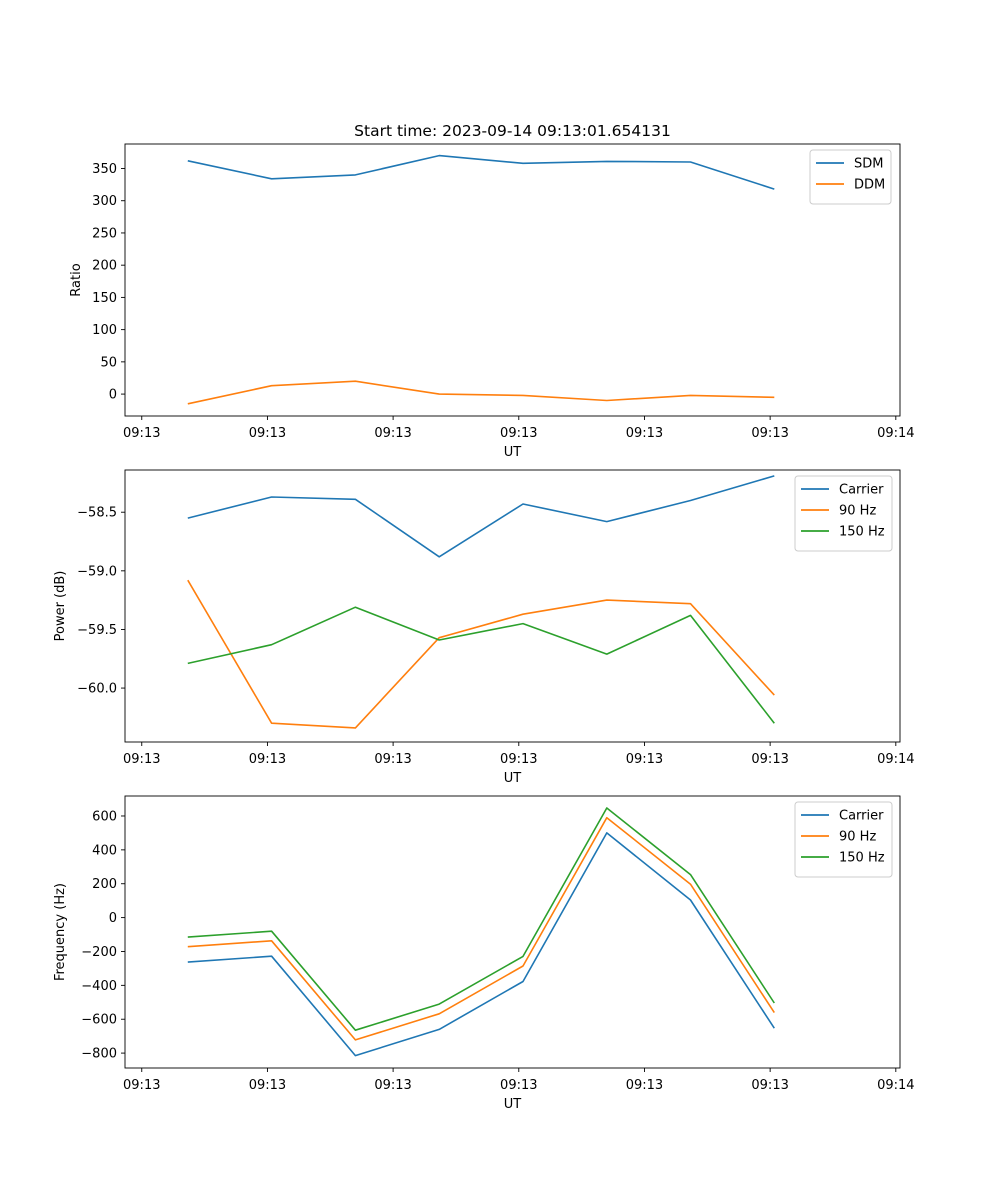 This screenshot has width=1000, height=1200. What do you see at coordinates (108, 362) in the screenshot?
I see `y-tick-label: 50` at bounding box center [108, 362].